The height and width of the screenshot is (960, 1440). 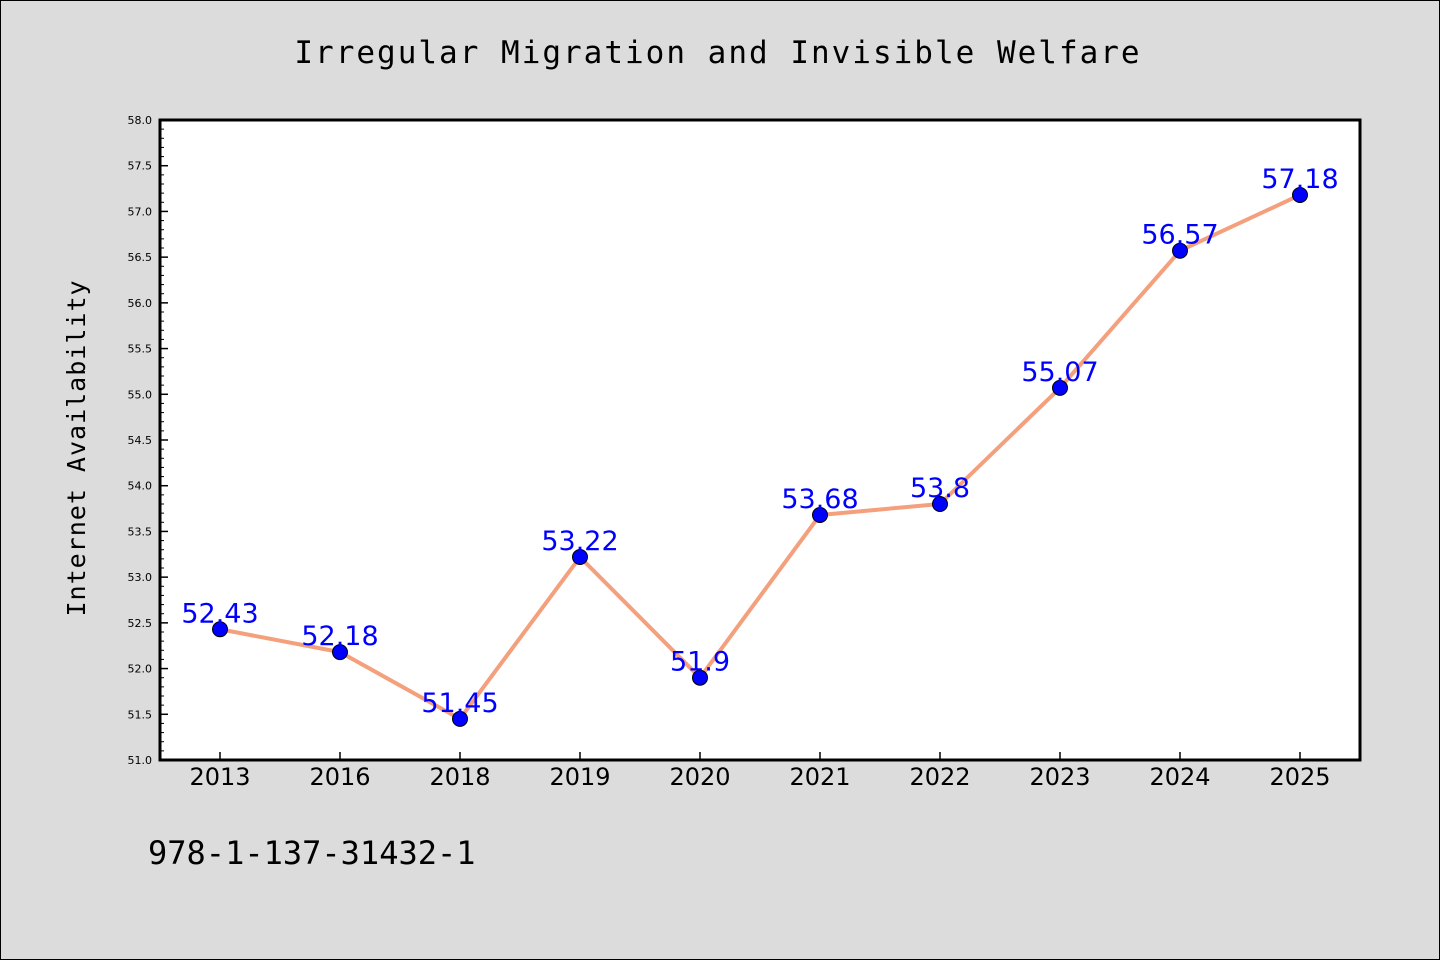 I want to click on x-tick-label: 2019, so click(x=579, y=777).